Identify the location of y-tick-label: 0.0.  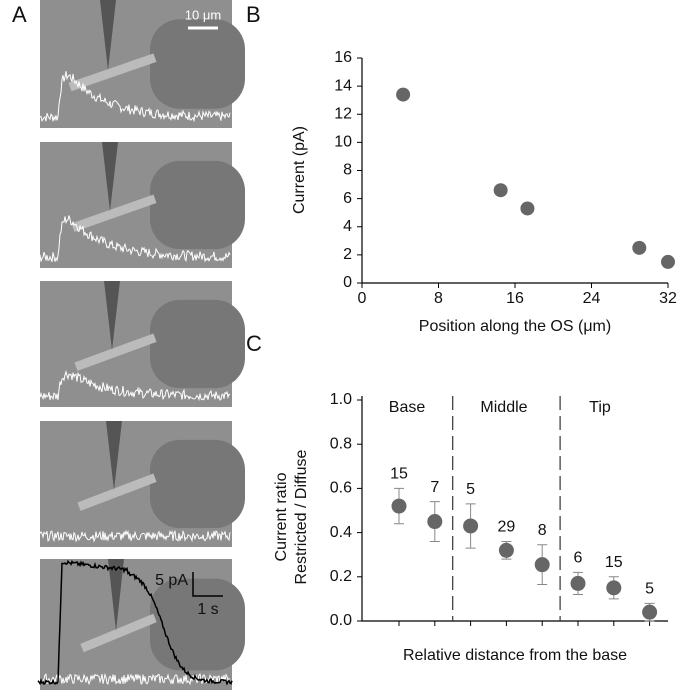
(341, 620).